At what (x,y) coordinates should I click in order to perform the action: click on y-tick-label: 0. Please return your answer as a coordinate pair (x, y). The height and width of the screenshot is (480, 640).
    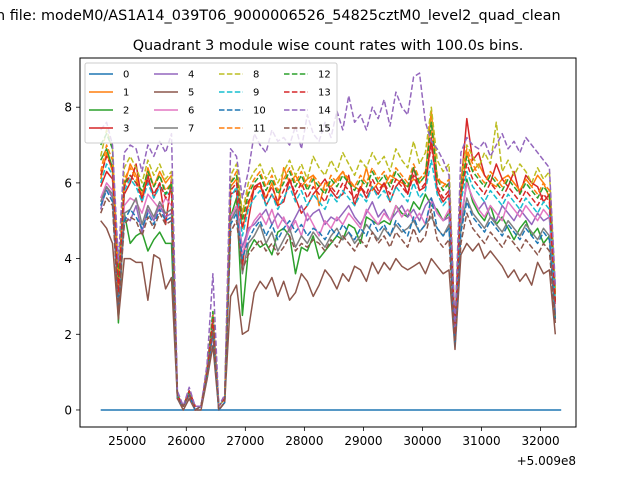
    Looking at the image, I should click on (68, 410).